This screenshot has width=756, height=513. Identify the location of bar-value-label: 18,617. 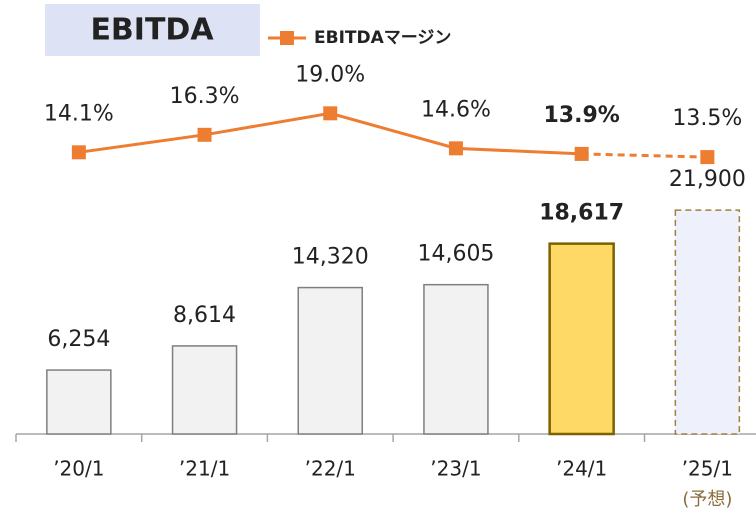
(581, 213).